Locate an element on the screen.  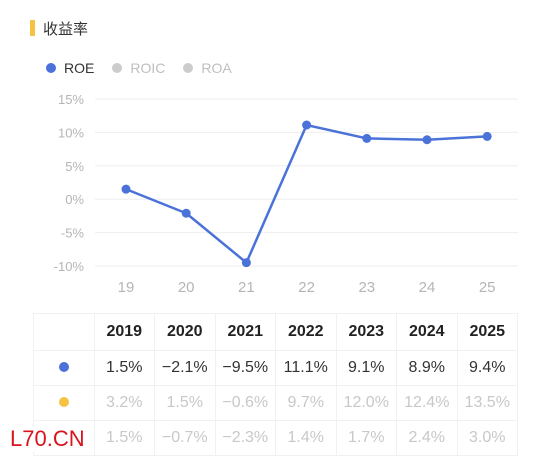
table-row: 1.5% −2.1% −9.5% 11.1% 9.1% 8.9% 9.4% is located at coordinates (275, 368).